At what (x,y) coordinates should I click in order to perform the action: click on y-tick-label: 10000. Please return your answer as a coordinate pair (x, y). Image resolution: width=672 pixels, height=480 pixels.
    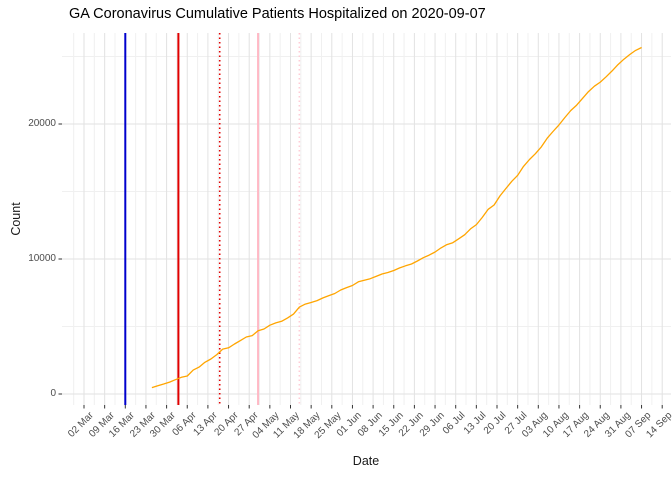
    Looking at the image, I should click on (42, 258).